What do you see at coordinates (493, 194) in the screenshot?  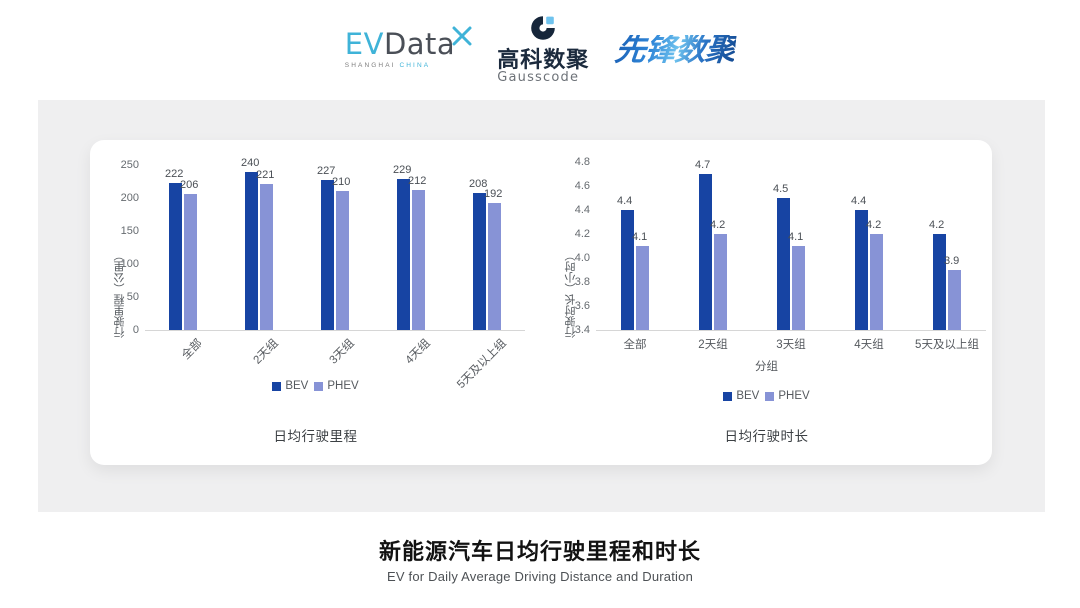 I see `left-chart-value-label: 192` at bounding box center [493, 194].